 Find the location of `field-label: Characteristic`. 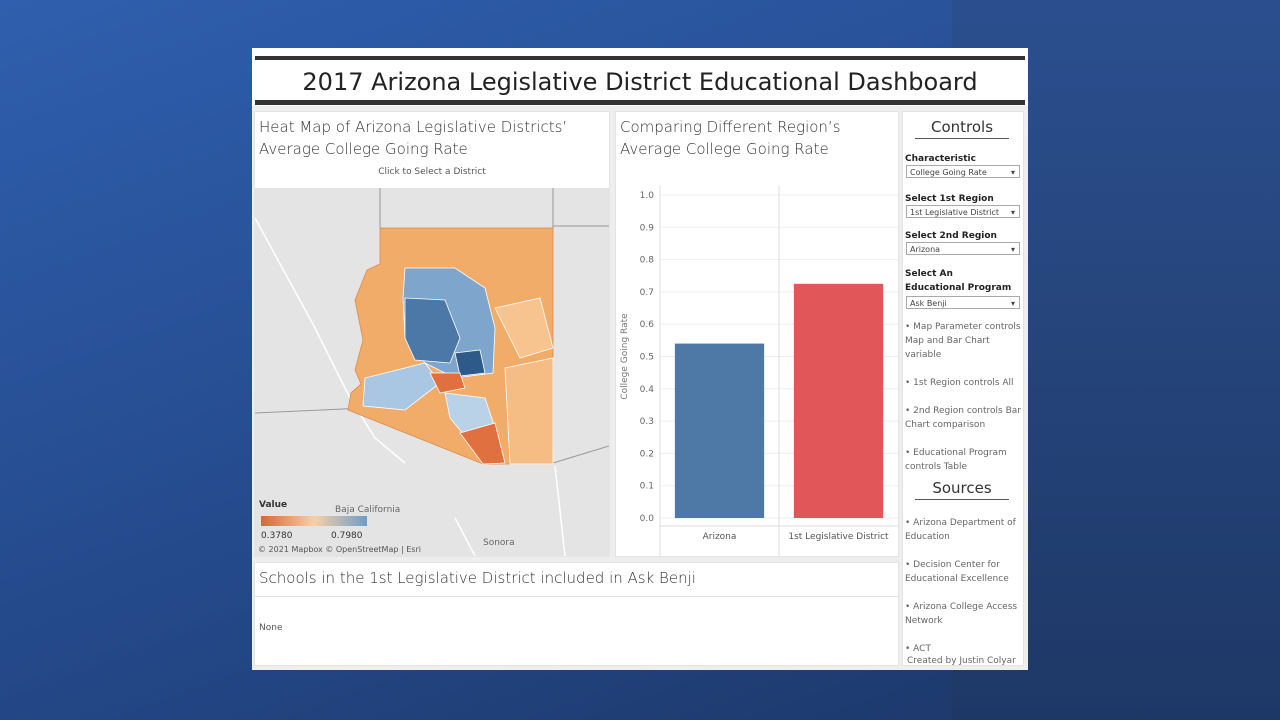

field-label: Characteristic is located at coordinates (940, 159).